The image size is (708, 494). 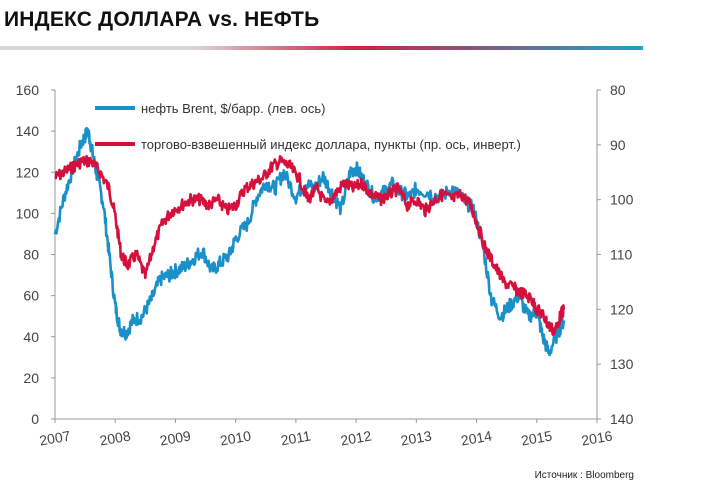 I want to click on right-tick-label: 130, so click(x=622, y=364).